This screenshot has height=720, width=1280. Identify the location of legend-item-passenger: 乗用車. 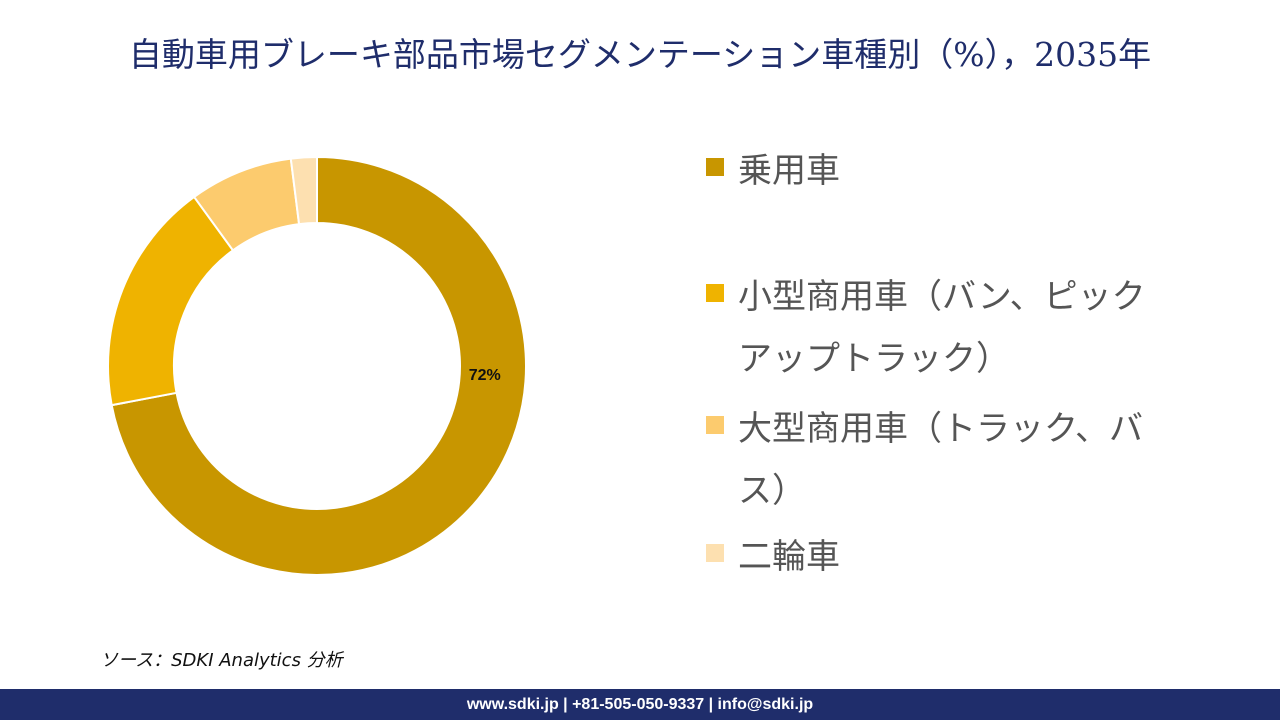
(966, 171).